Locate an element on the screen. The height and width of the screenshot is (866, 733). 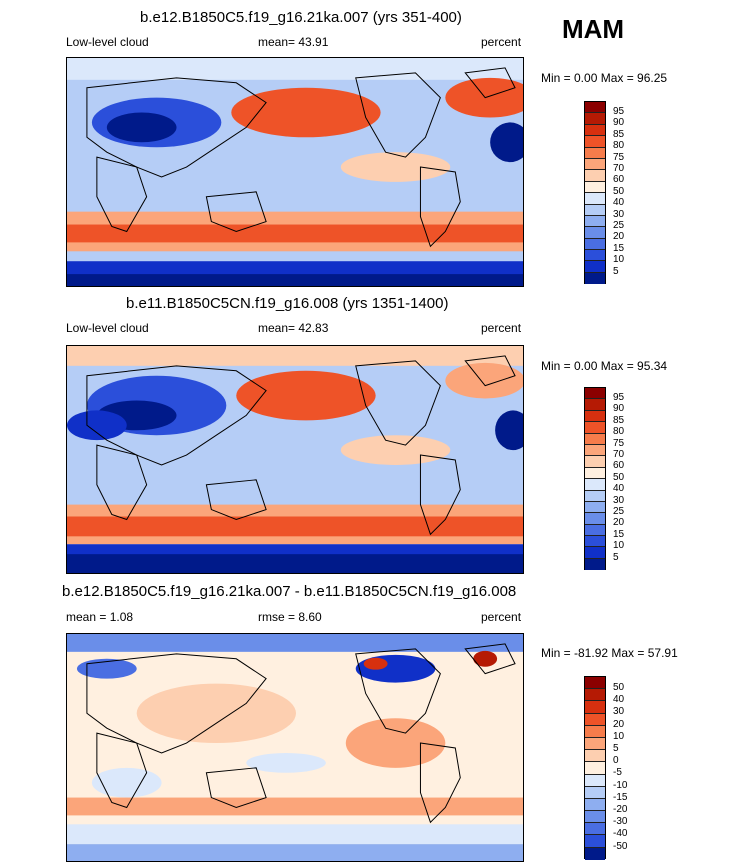
colorbar-tick-label: -20 is located at coordinates (620, 809).